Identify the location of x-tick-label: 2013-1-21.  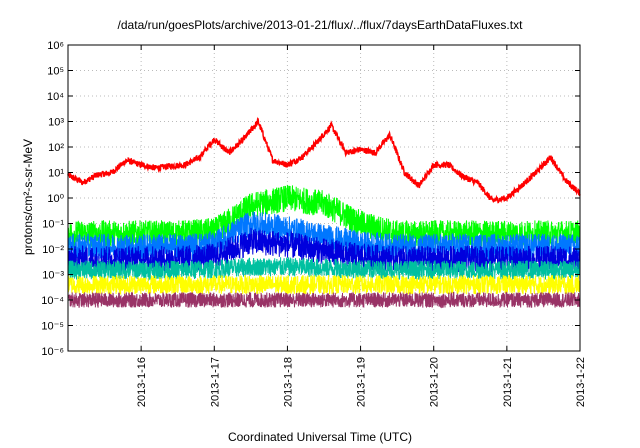
(508, 382).